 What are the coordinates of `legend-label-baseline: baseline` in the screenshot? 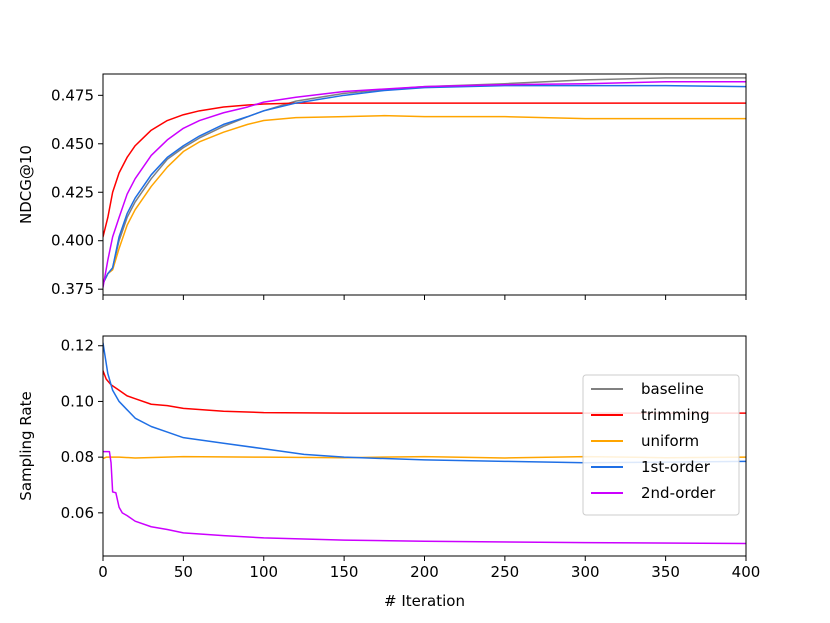 It's located at (672, 389).